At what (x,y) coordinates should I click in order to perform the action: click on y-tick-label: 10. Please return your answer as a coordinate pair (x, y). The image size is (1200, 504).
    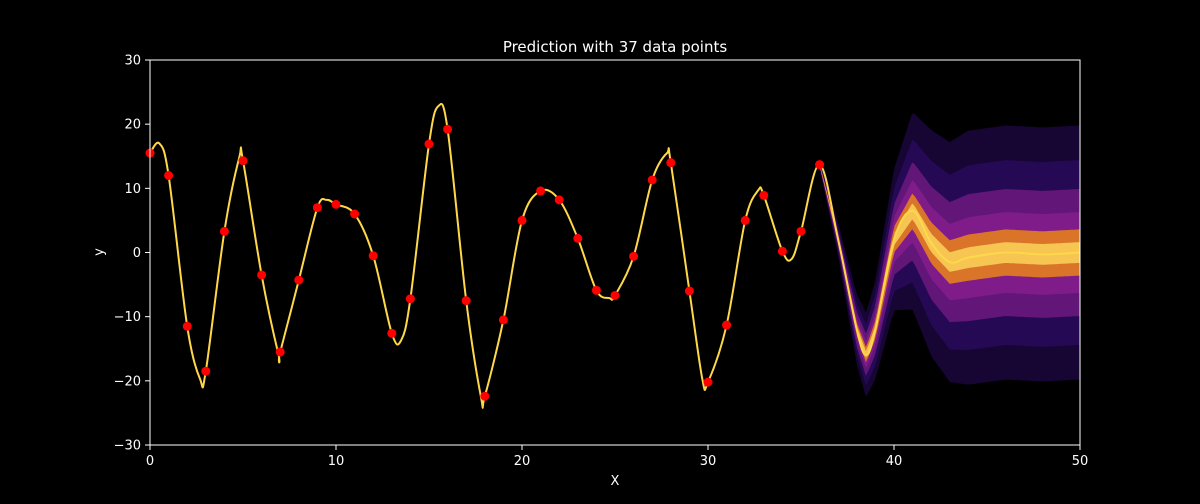
    Looking at the image, I should click on (132, 189).